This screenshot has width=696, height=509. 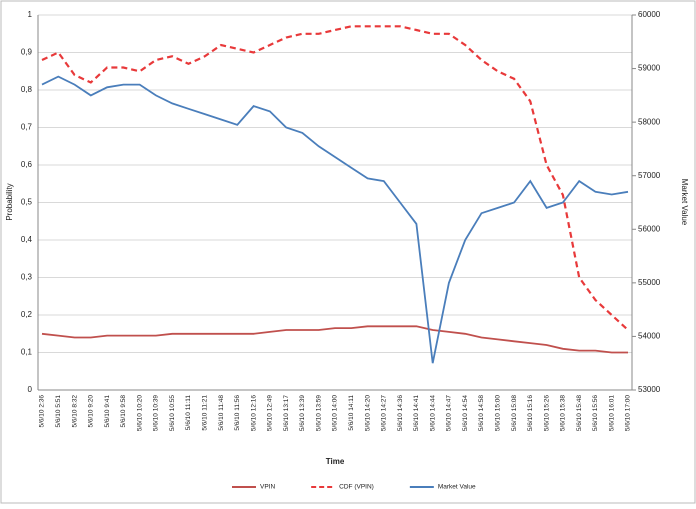 I want to click on x-tick-label: 5/6/10 2:36, so click(x=42, y=411).